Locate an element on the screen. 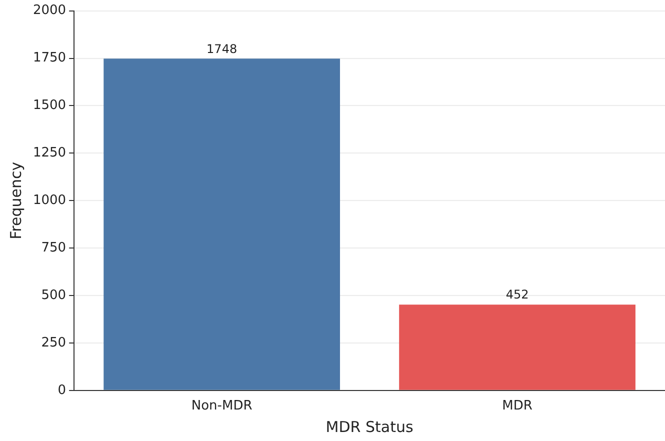 Image resolution: width=665 pixels, height=441 pixels. data-label: 1748 is located at coordinates (222, 49).